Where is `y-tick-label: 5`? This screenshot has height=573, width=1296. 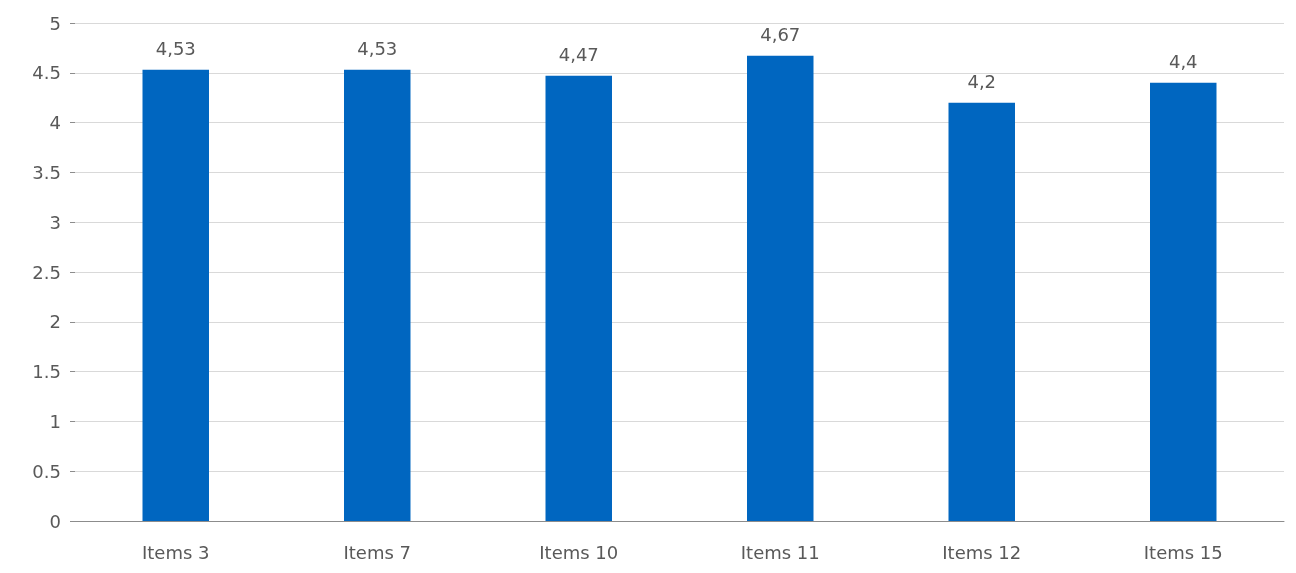
y-tick-label: 5 is located at coordinates (55, 23).